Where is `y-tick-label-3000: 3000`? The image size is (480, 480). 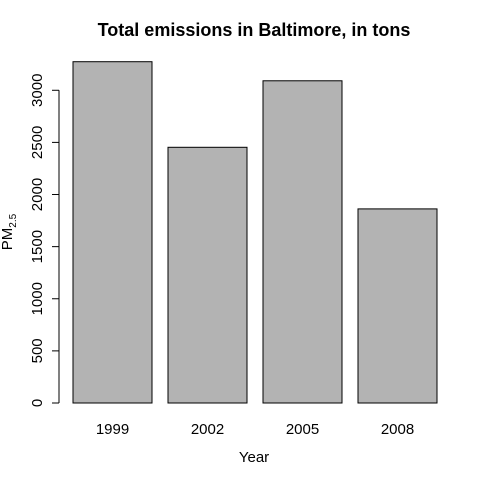 y-tick-label-3000: 3000 is located at coordinates (37, 90).